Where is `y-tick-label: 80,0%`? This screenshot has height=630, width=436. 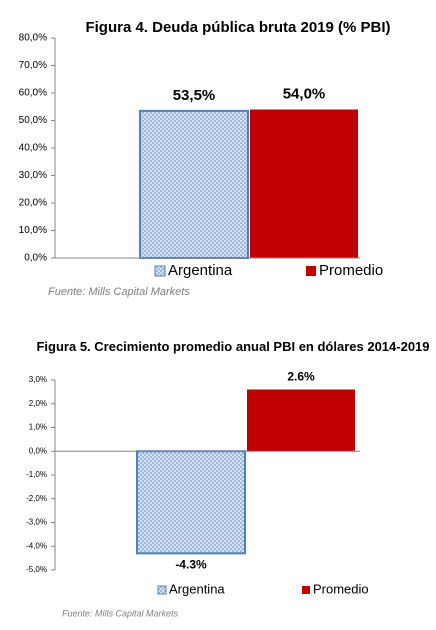
y-tick-label: 80,0% is located at coordinates (33, 38).